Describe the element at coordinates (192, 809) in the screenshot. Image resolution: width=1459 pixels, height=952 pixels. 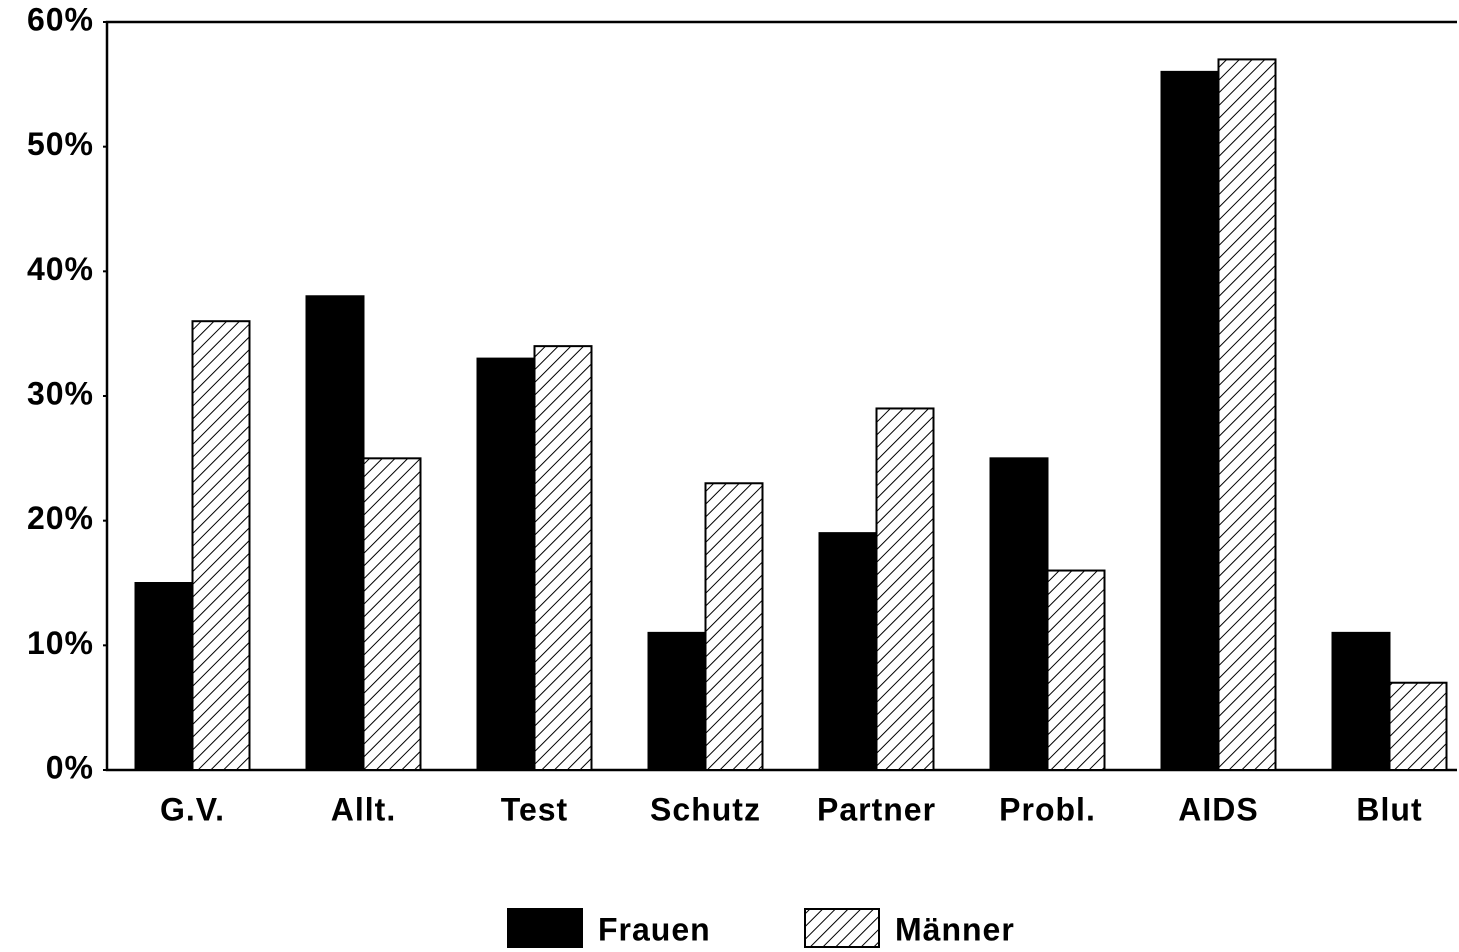
I see `x-tick-label: G.V.` at that location.